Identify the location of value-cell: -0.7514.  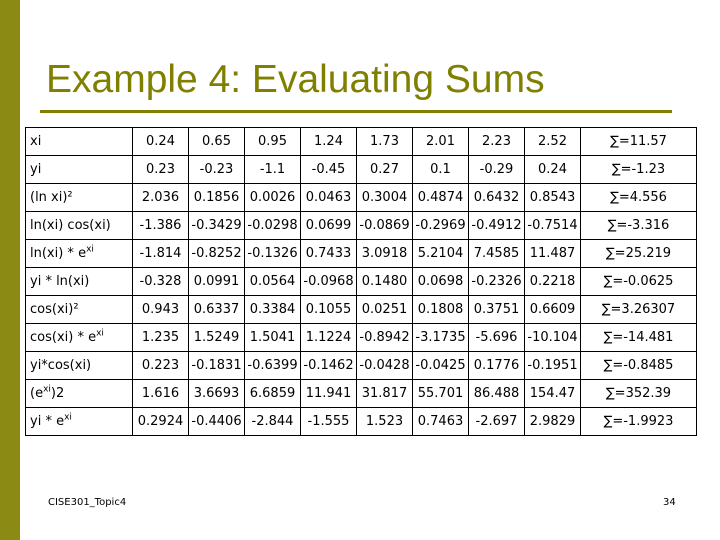
(552, 225).